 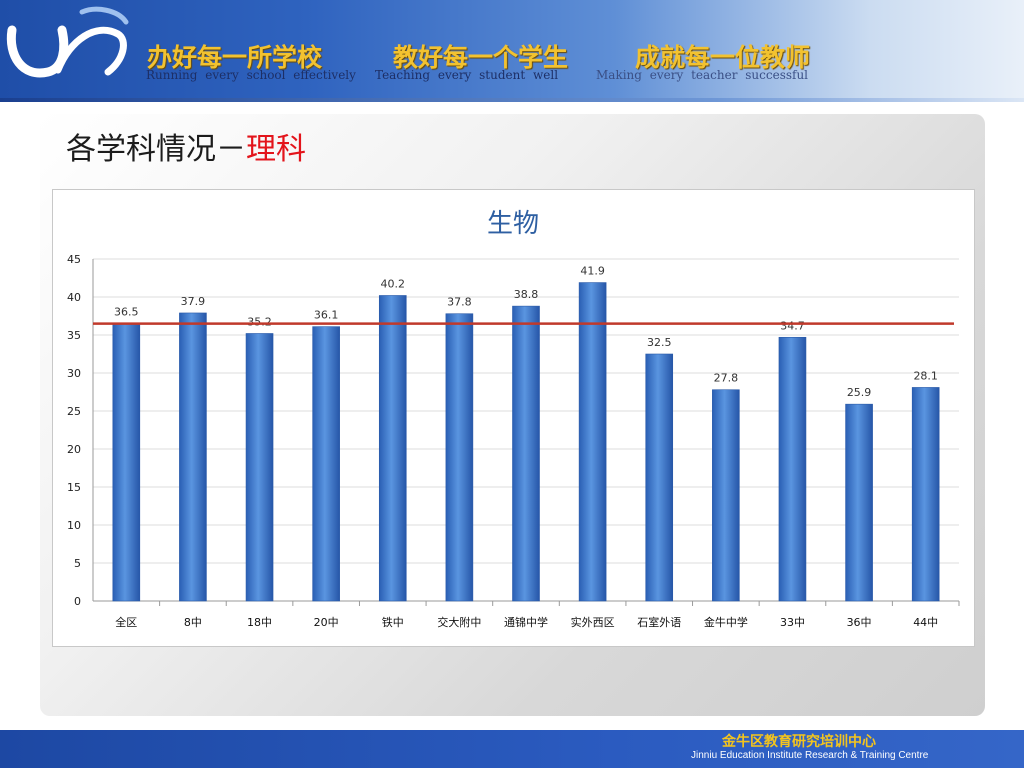 What do you see at coordinates (459, 302) in the screenshot?
I see `data-label-5: 37.8` at bounding box center [459, 302].